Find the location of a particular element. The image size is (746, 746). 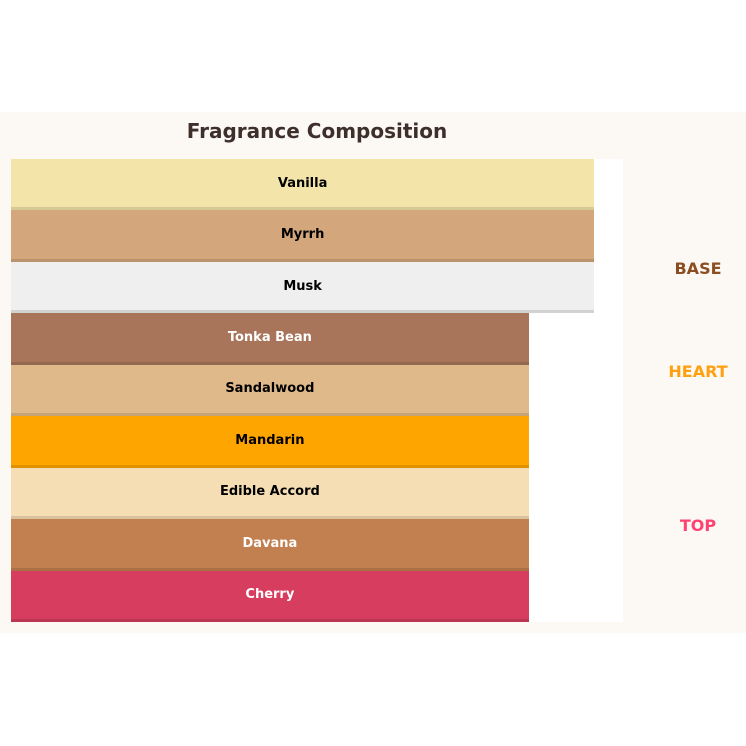

bar-tonka-bean: Tonka Bean is located at coordinates (270, 339).